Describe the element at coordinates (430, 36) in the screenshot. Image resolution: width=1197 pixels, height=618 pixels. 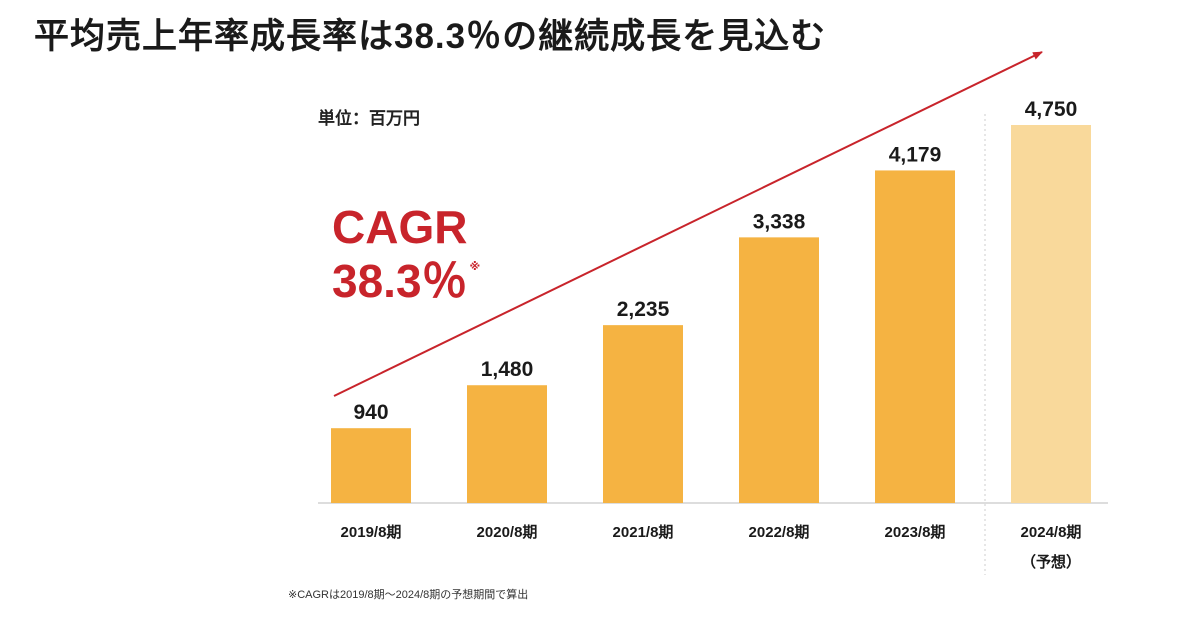
I see `page-title: 平均売上年率成長率は38.3％の継続成長を見込む` at that location.